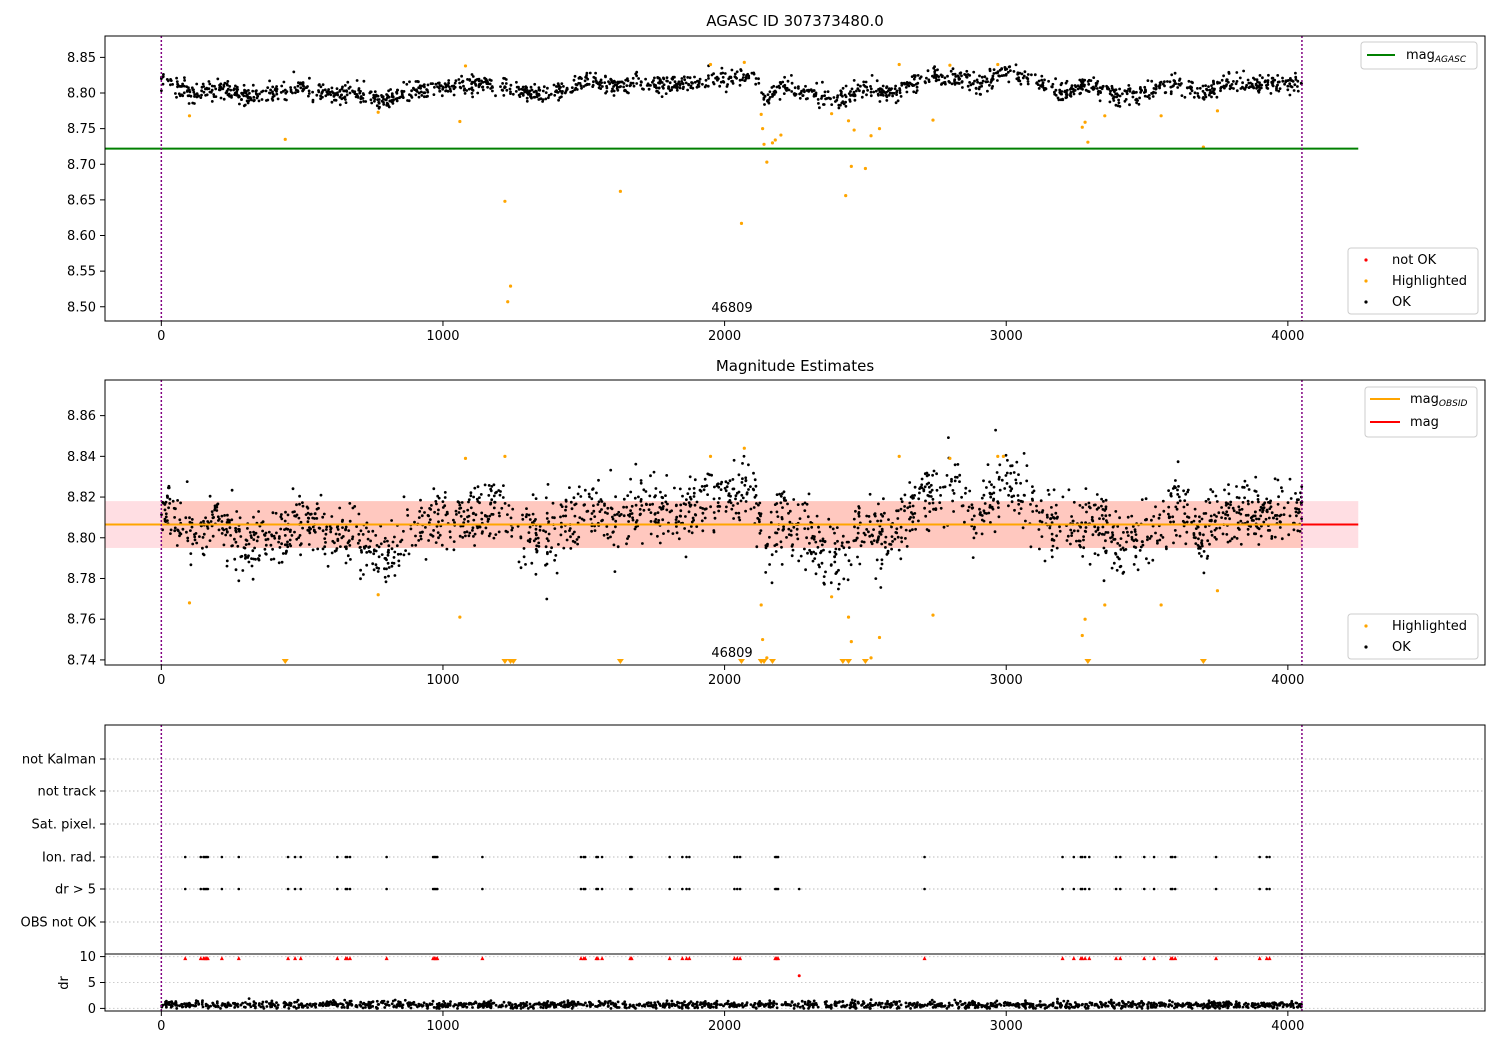 The width and height of the screenshot is (1500, 1050). Describe the element at coordinates (1414, 260) in the screenshot. I see `legend-not-ok: not OK` at that location.